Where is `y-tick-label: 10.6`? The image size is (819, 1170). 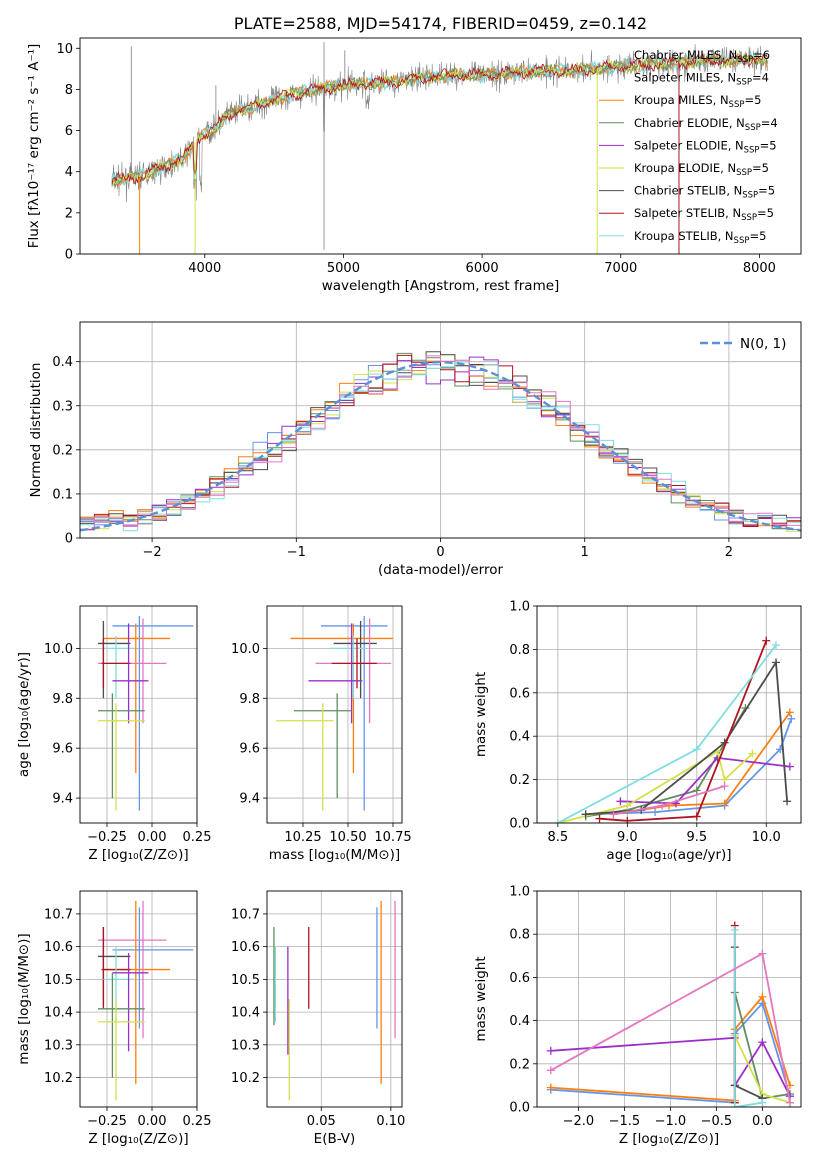 y-tick-label: 10.6 is located at coordinates (245, 947).